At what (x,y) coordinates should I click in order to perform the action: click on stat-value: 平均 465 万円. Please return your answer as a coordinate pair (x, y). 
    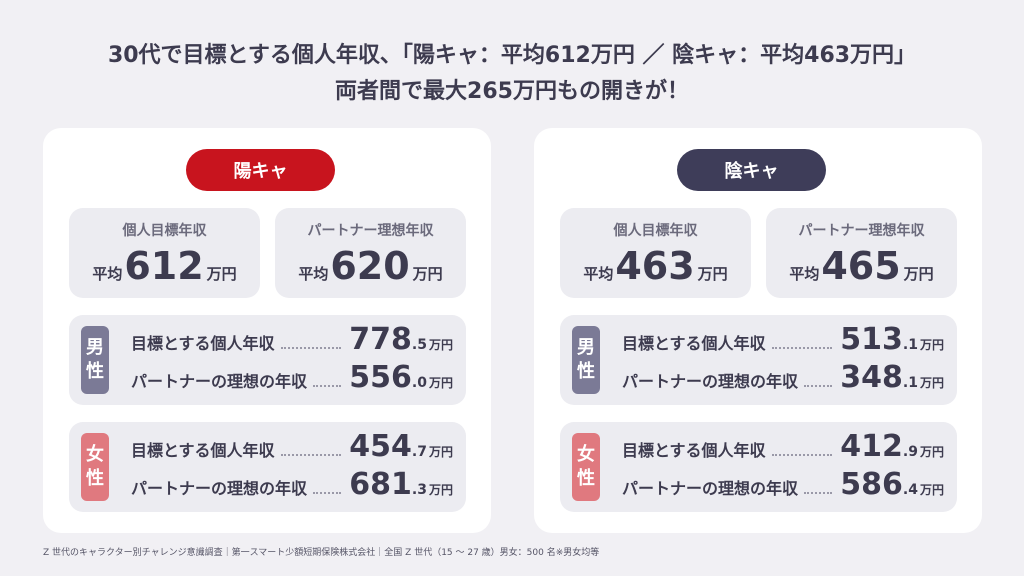
    Looking at the image, I should click on (861, 266).